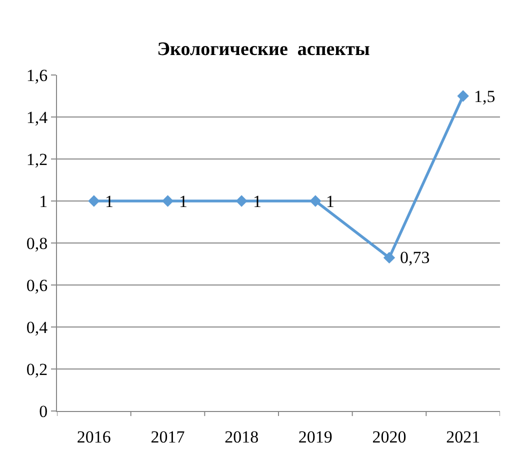 The image size is (527, 461). What do you see at coordinates (37, 159) in the screenshot?
I see `y-tick-label: 1,2` at bounding box center [37, 159].